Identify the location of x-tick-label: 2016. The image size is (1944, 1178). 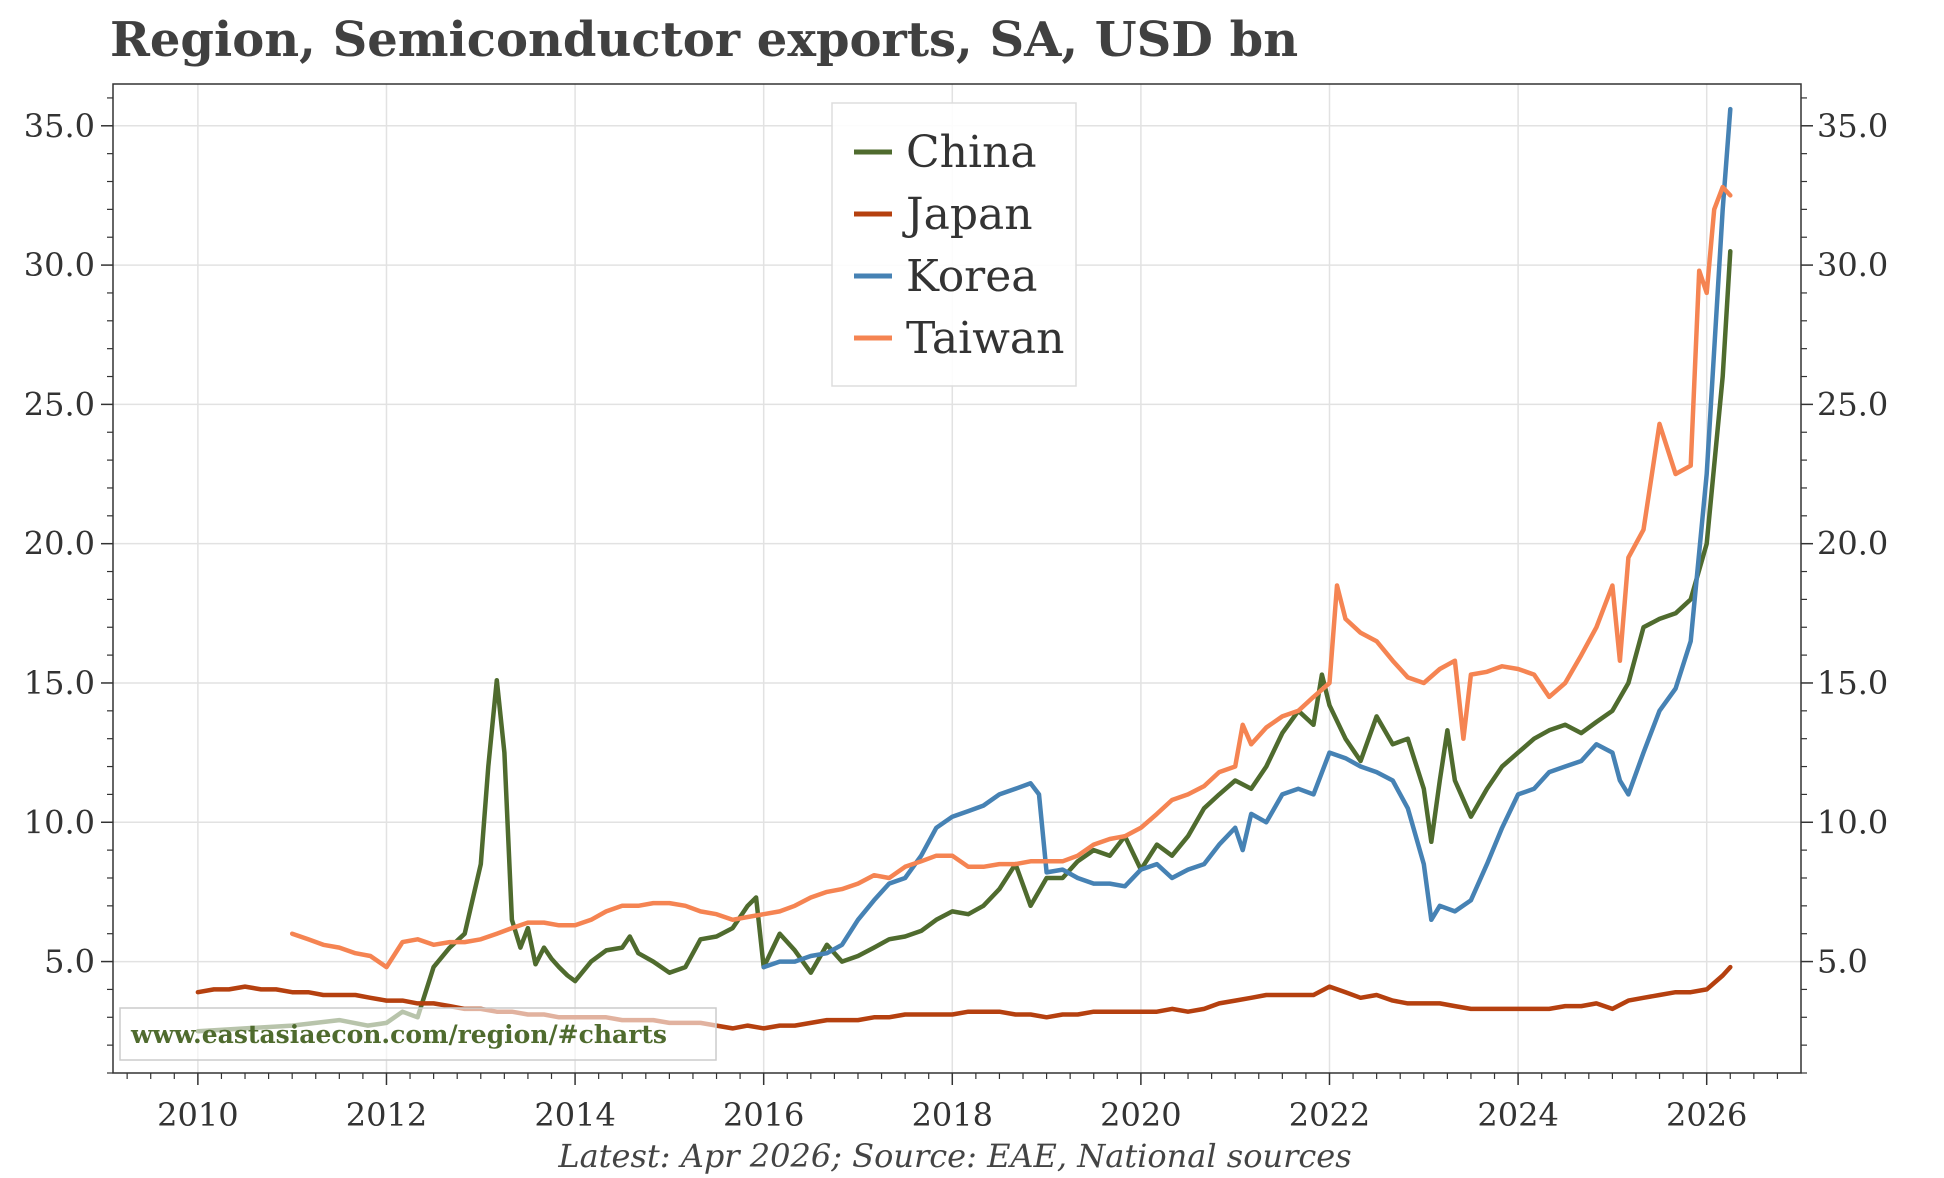
(763, 1115).